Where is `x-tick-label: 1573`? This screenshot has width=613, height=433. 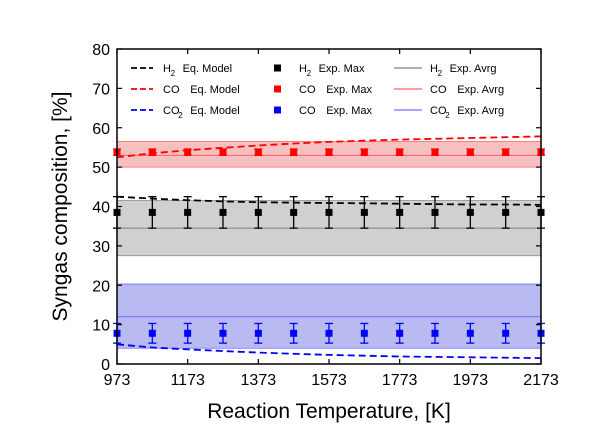
x-tick-label: 1573 is located at coordinates (329, 380).